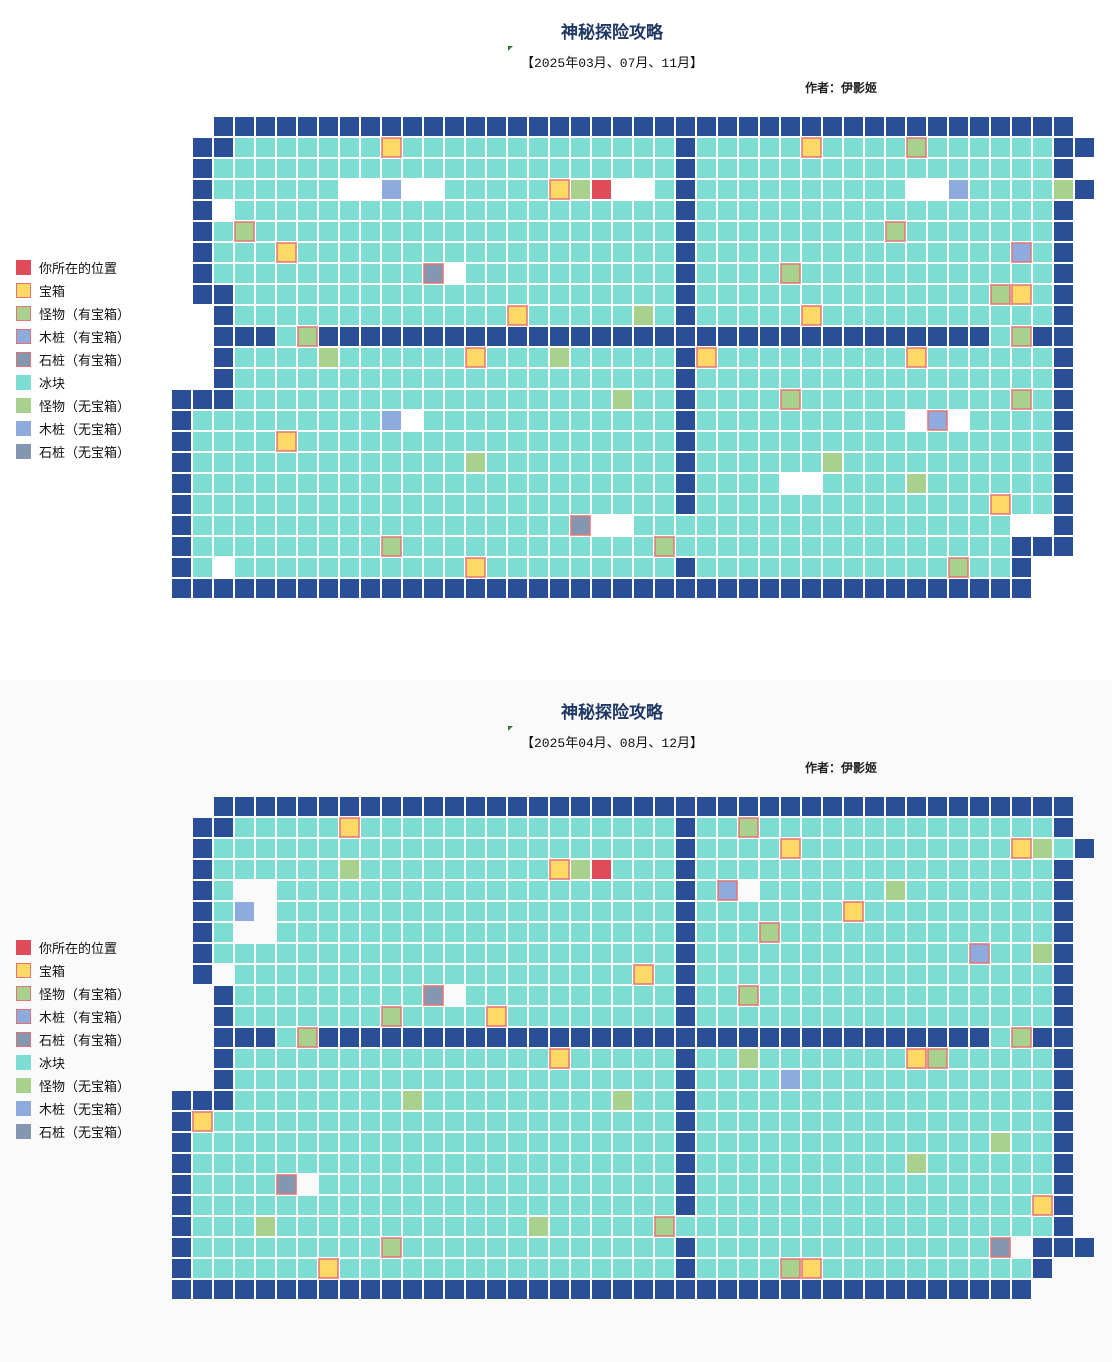  I want to click on monster-tile, so click(580, 189).